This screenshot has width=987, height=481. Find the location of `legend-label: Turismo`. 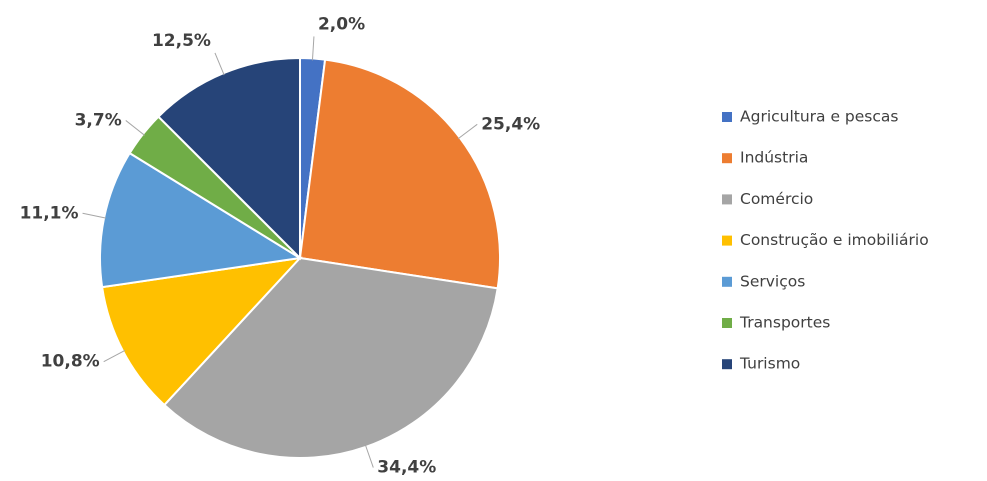

legend-label: Turismo is located at coordinates (769, 364).